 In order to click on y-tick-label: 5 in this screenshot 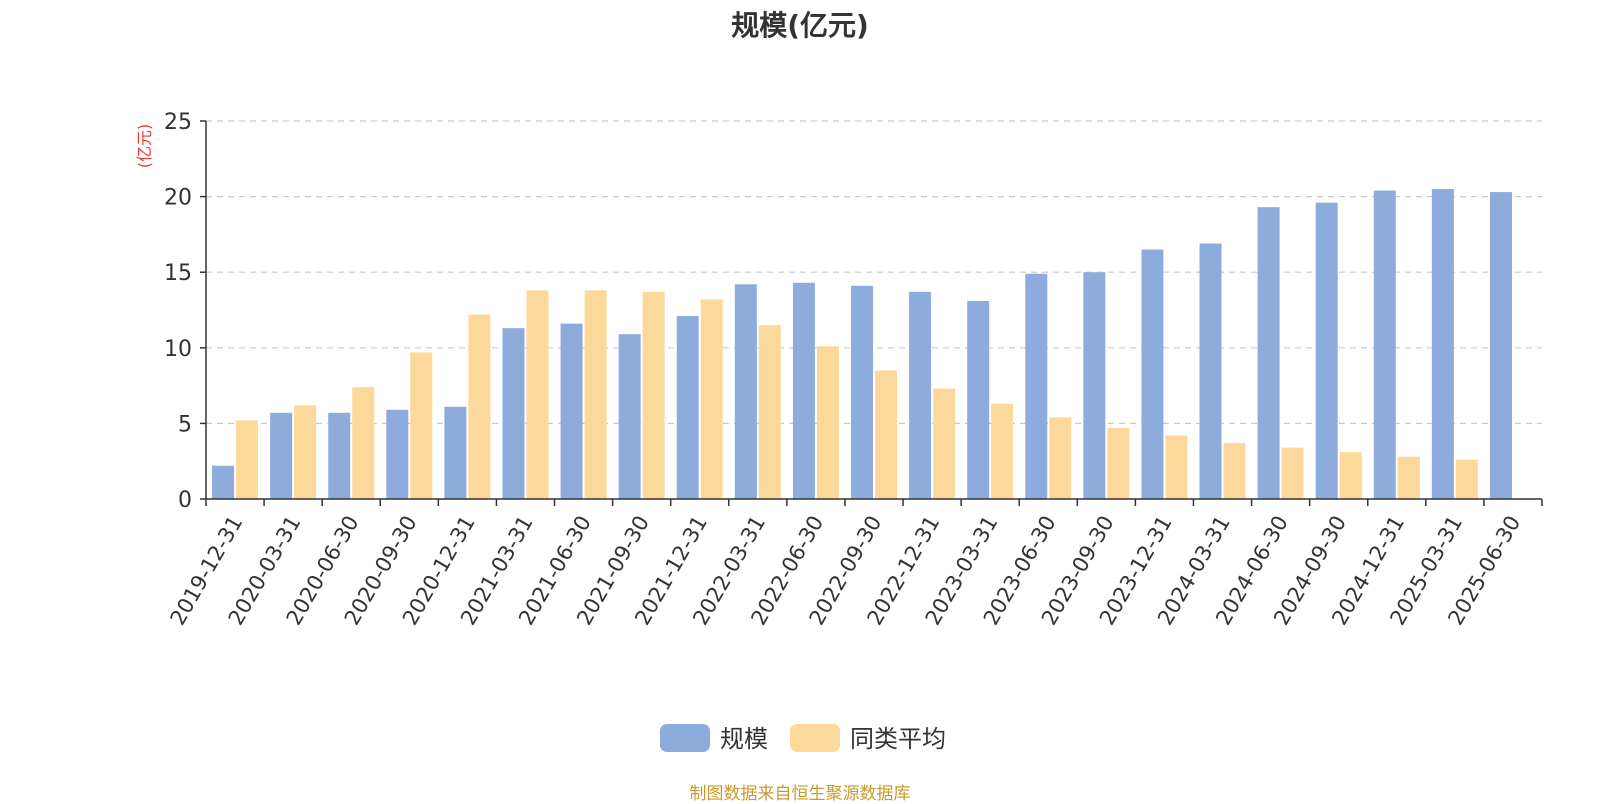, I will do `click(185, 424)`.